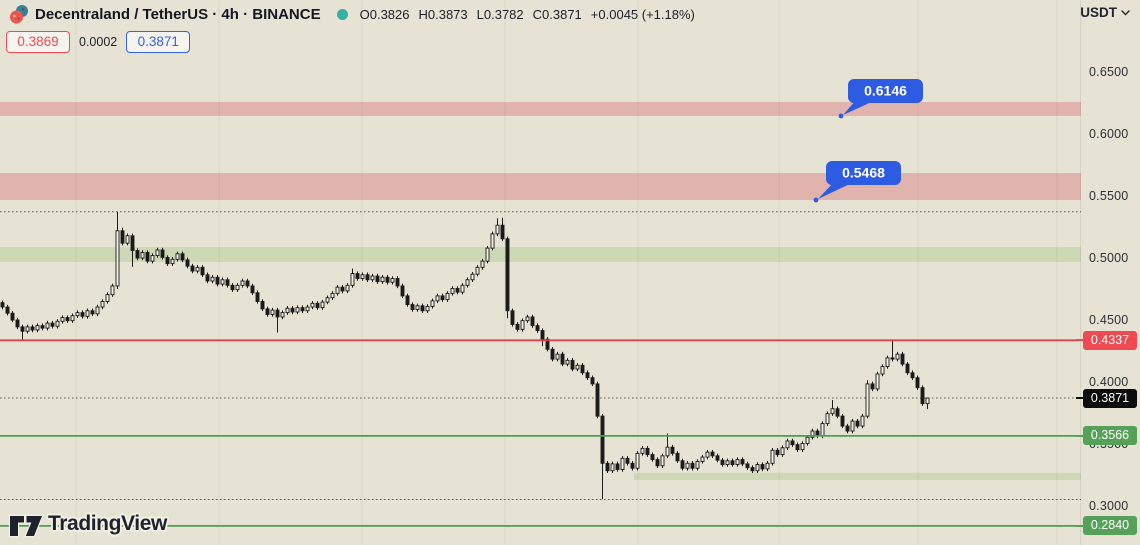 Image resolution: width=1140 pixels, height=545 pixels. Describe the element at coordinates (158, 42) in the screenshot. I see `buy-price-button: 0.3871` at that location.